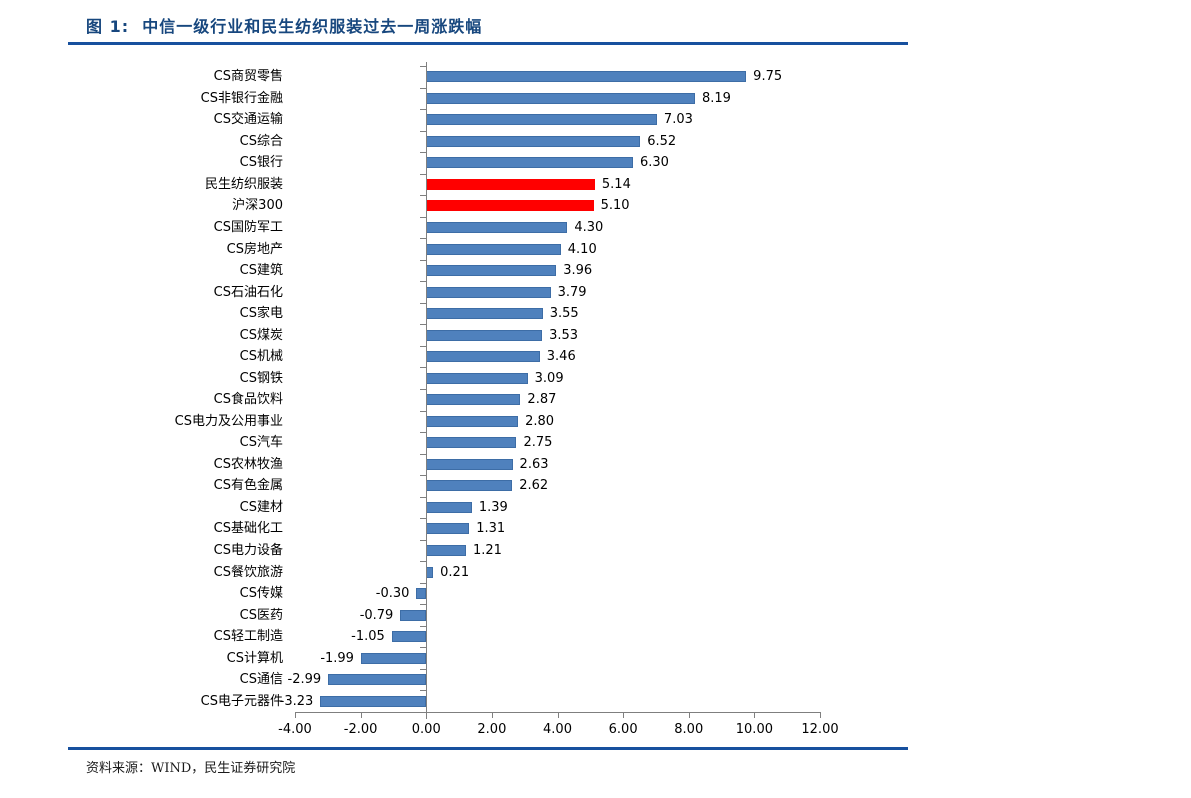 Image resolution: width=1191 pixels, height=798 pixels. What do you see at coordinates (487, 550) in the screenshot?
I see `value-label: 1.21` at bounding box center [487, 550].